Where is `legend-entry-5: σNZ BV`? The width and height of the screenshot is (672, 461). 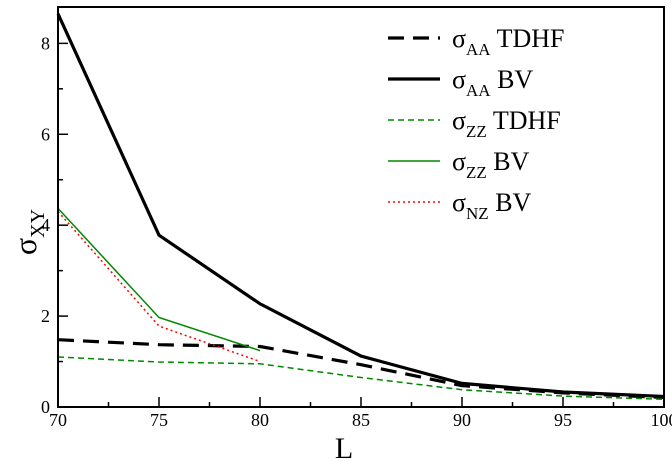 legend-entry-5: σNZ BV is located at coordinates (492, 205).